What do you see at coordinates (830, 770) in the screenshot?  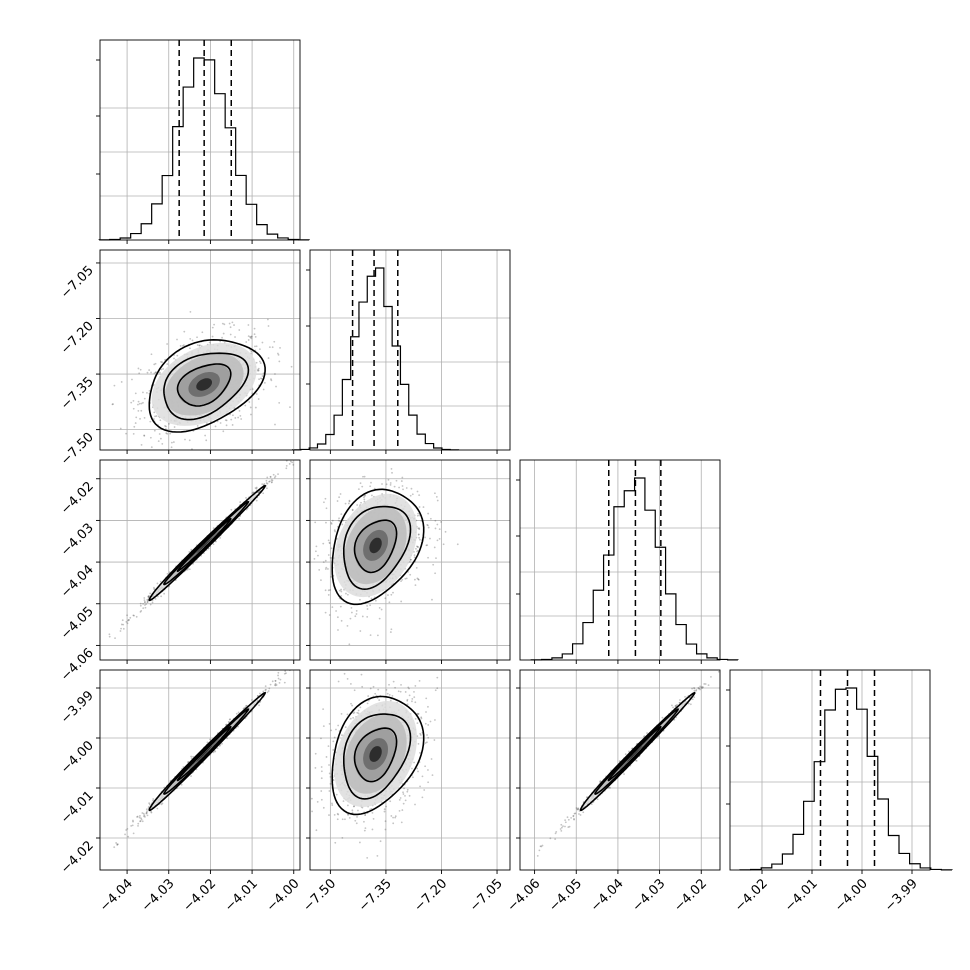 I see `axes-frame` at bounding box center [830, 770].